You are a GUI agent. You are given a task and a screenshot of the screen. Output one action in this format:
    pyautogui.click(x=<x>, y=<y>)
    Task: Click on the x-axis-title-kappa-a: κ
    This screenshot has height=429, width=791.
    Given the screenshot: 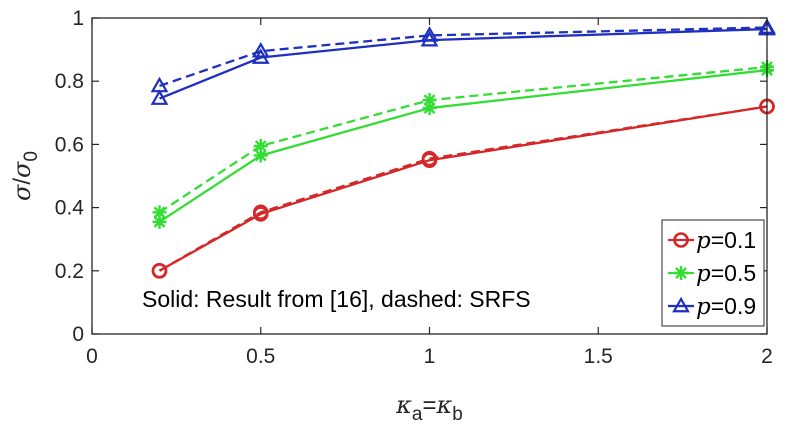 What is the action you would take?
    pyautogui.click(x=403, y=405)
    